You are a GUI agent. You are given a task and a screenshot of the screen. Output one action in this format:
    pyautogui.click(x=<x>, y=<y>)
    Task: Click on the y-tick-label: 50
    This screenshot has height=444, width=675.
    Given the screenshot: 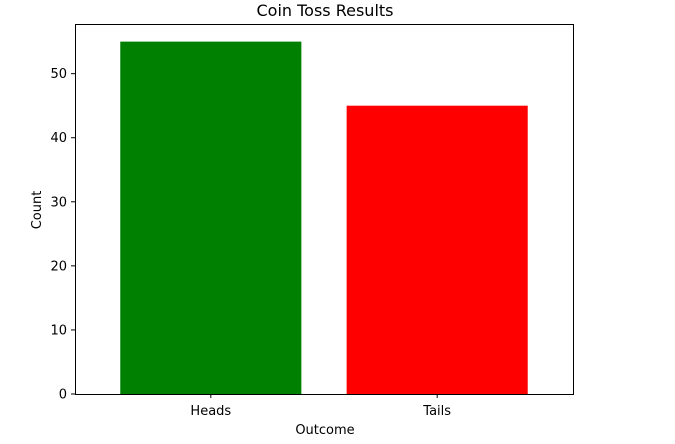 What is the action you would take?
    pyautogui.click(x=58, y=74)
    